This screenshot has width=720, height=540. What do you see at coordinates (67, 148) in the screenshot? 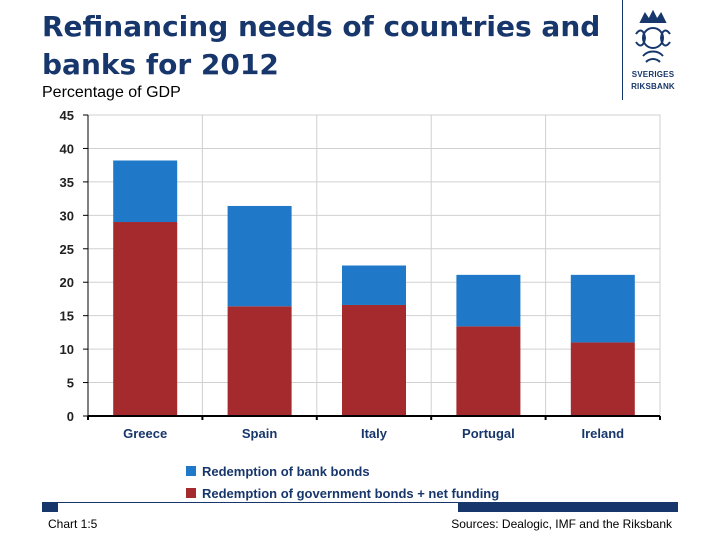
I see `y-tick-label: 40` at bounding box center [67, 148].